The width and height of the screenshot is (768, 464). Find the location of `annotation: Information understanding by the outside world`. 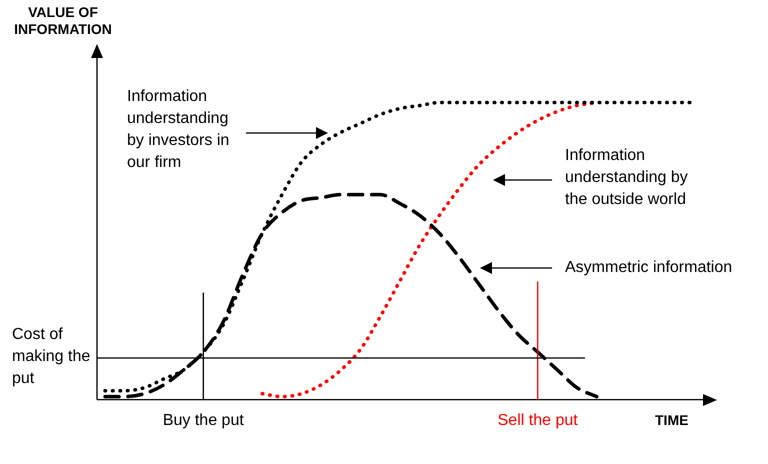

annotation: Information understanding by the outside world is located at coordinates (627, 178).